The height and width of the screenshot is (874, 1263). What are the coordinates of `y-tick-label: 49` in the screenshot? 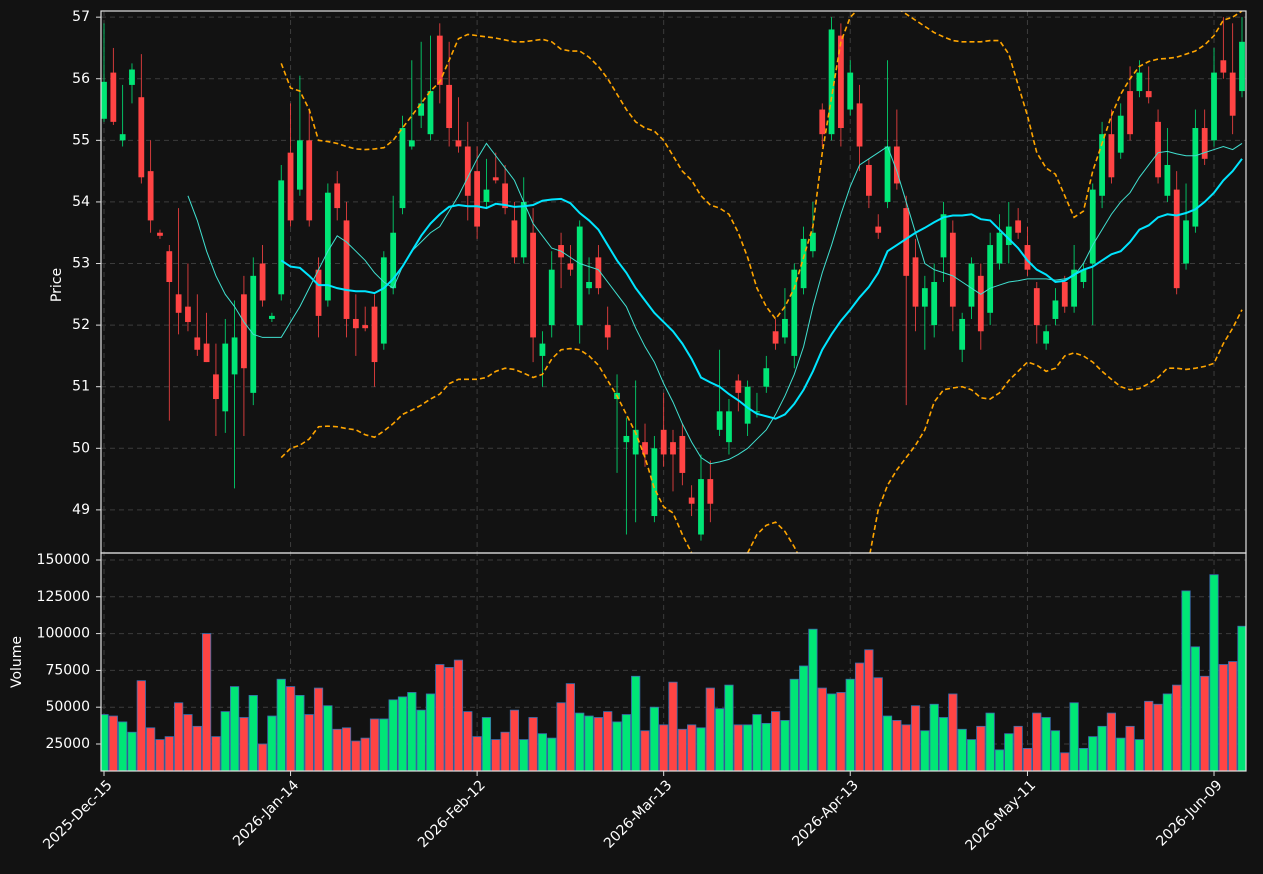 It's located at (81, 510).